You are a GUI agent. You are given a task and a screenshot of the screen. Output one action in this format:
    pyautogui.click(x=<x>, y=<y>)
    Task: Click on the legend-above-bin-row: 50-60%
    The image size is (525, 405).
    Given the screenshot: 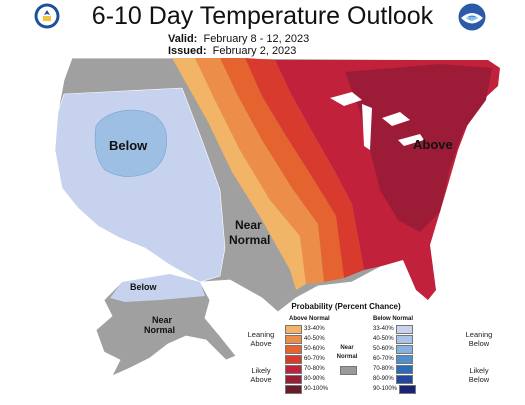 What is the action you would take?
    pyautogui.click(x=306, y=349)
    